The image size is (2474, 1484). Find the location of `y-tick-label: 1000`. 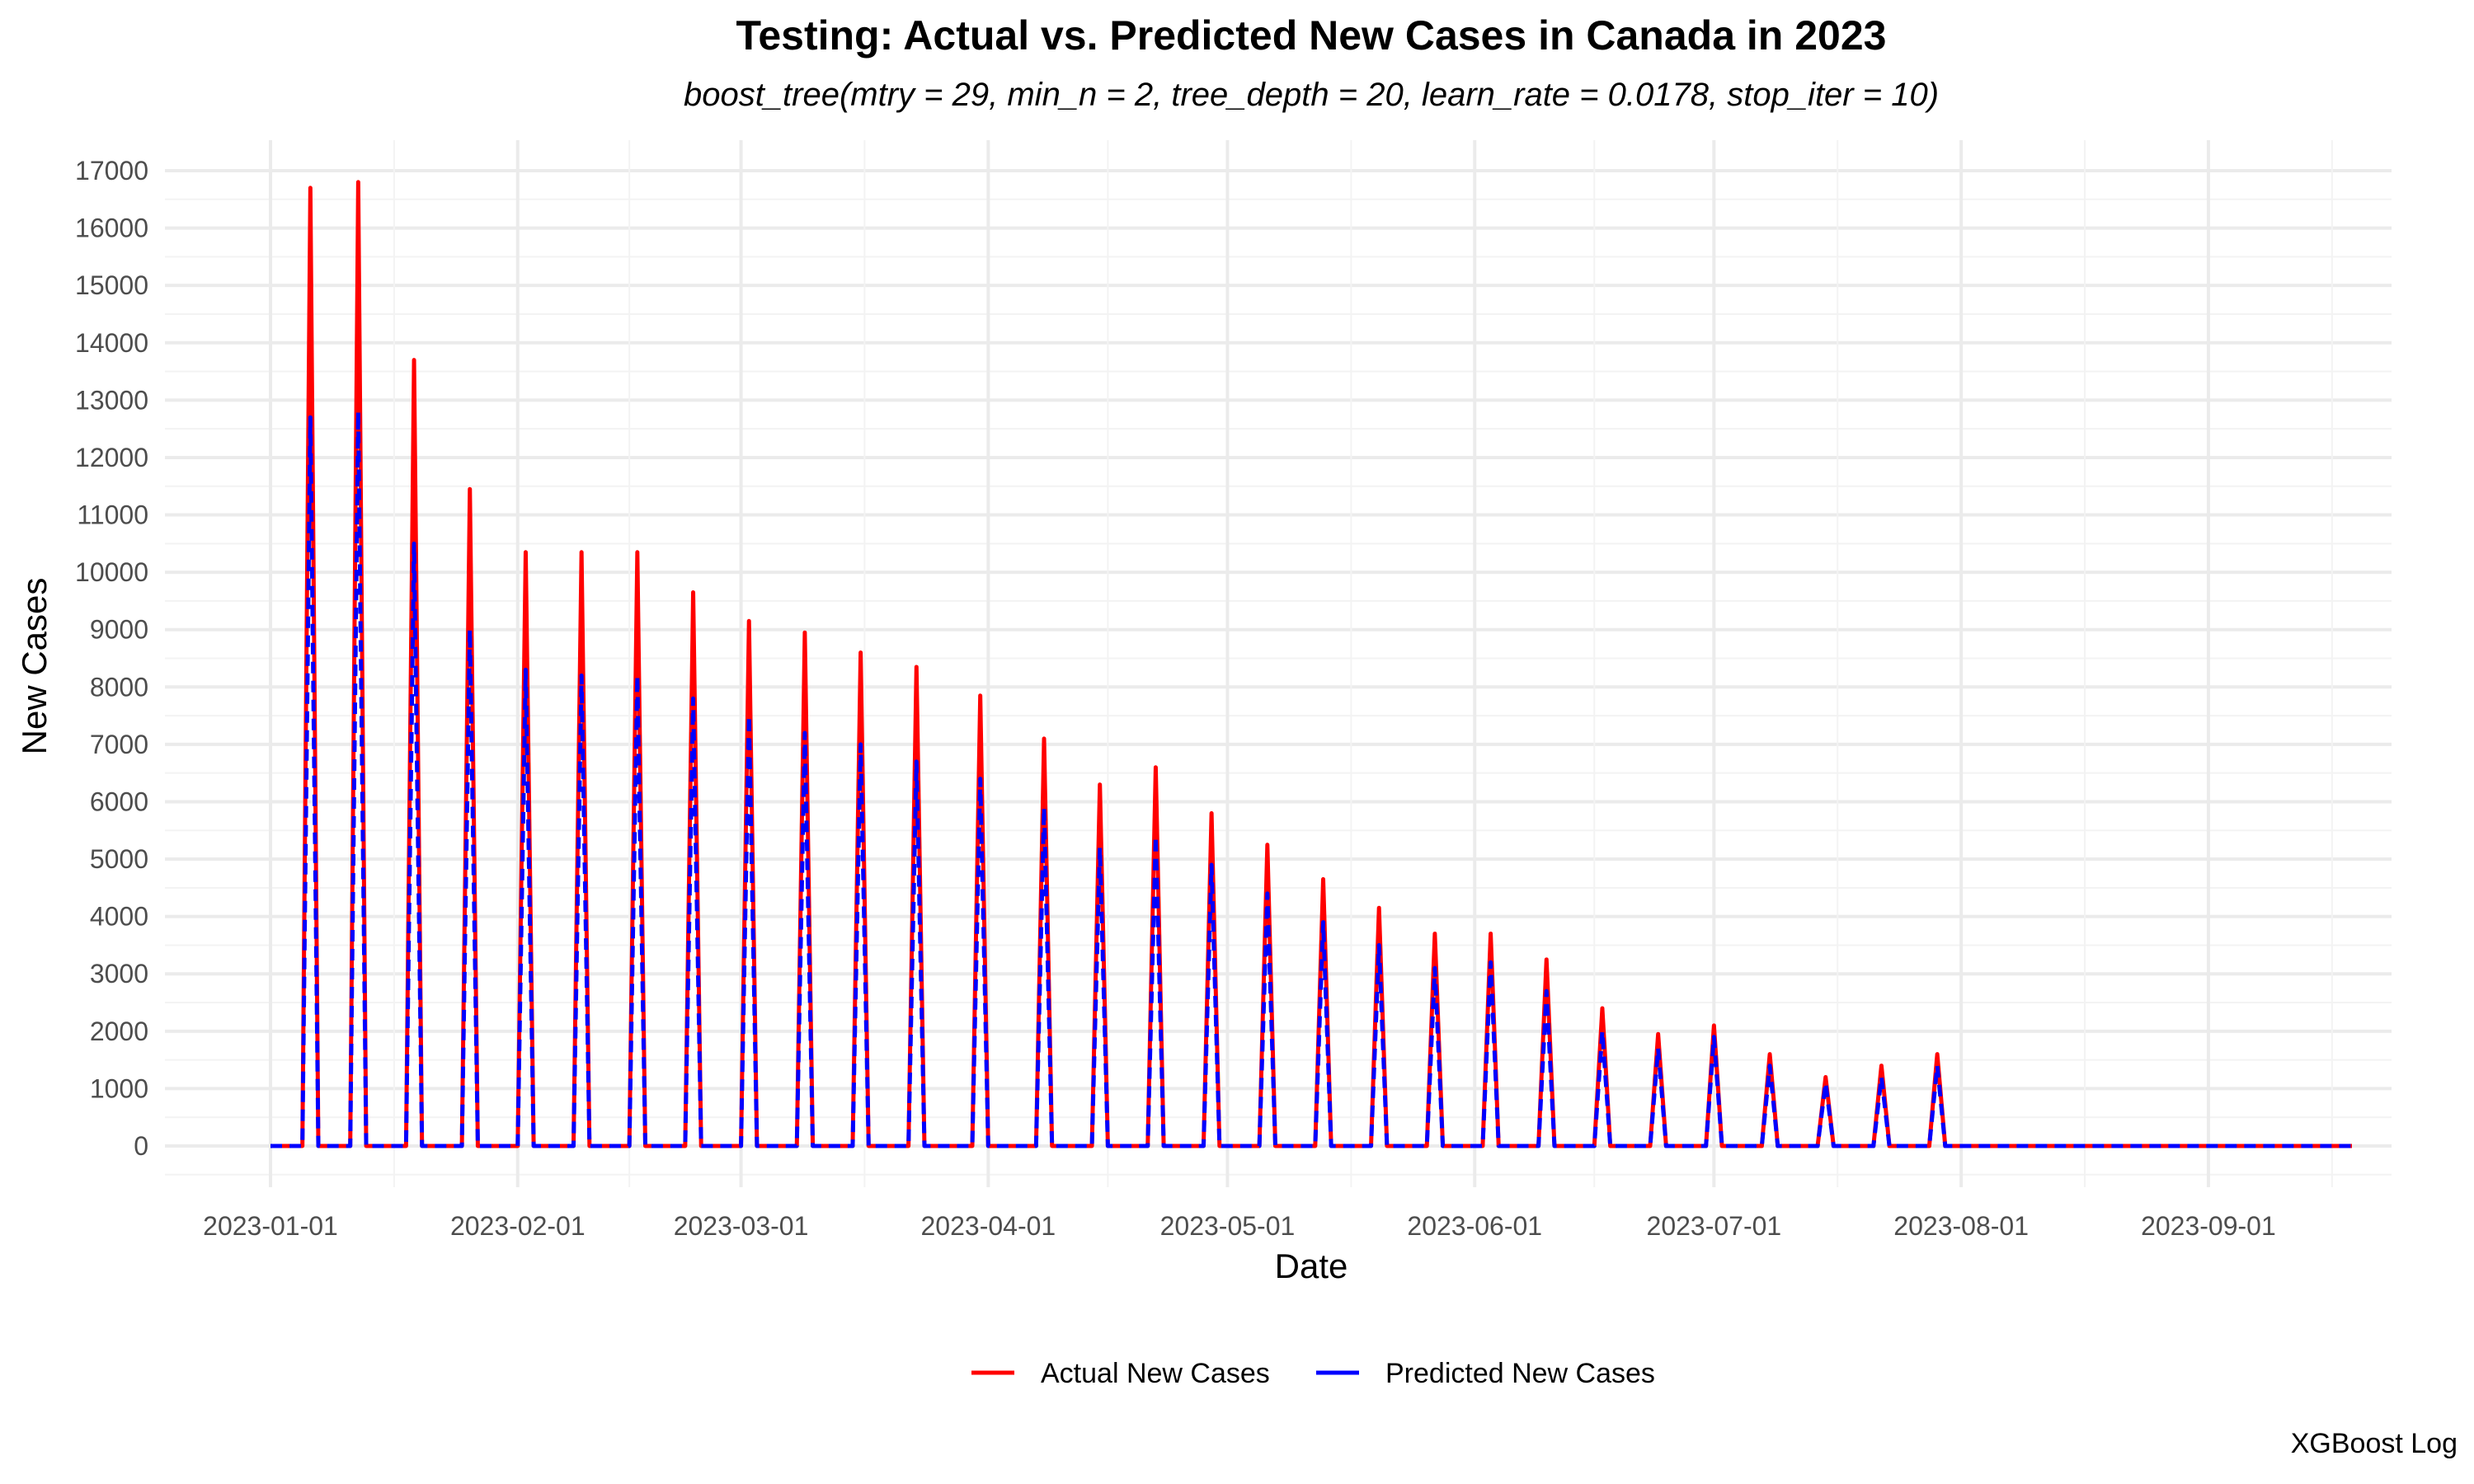

y-tick-label: 1000 is located at coordinates (119, 1088).